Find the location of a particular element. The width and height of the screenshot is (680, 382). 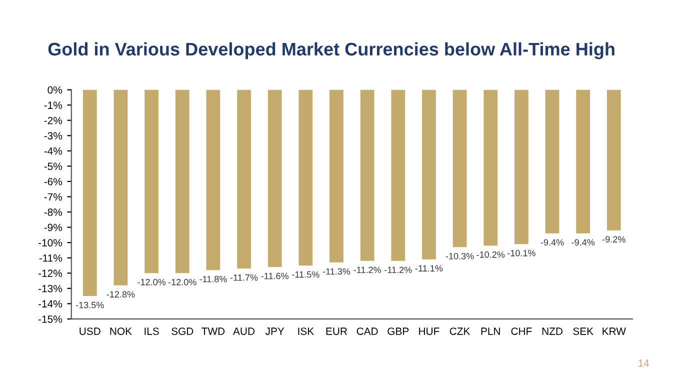

y-tick-label: -2% is located at coordinates (53, 120).